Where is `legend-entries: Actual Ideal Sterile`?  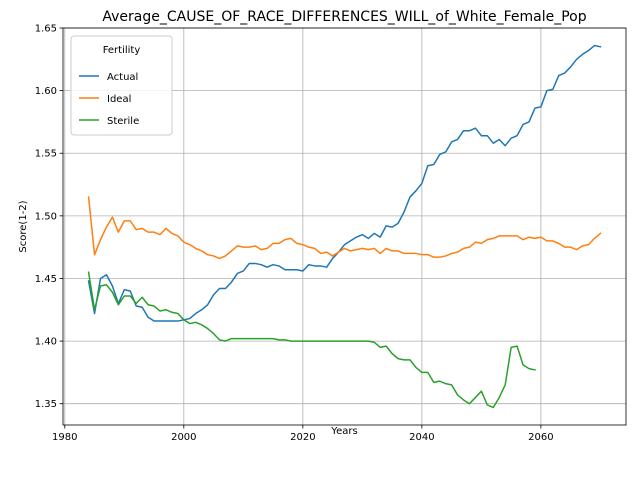
legend-entries: Actual Ideal Sterile is located at coordinates (109, 99).